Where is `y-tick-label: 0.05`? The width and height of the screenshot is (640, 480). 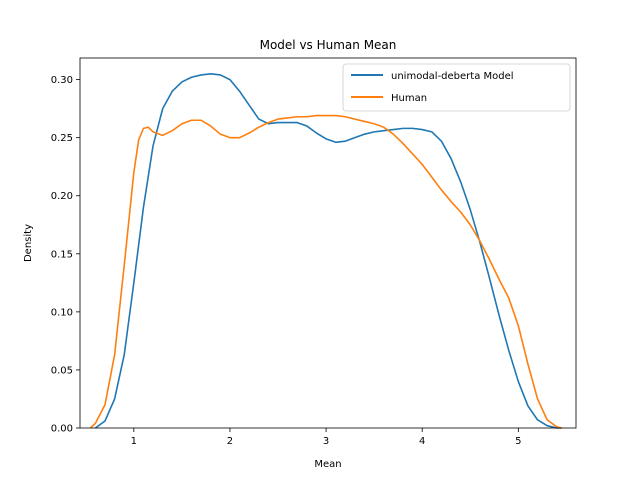
y-tick-label: 0.05 is located at coordinates (62, 370).